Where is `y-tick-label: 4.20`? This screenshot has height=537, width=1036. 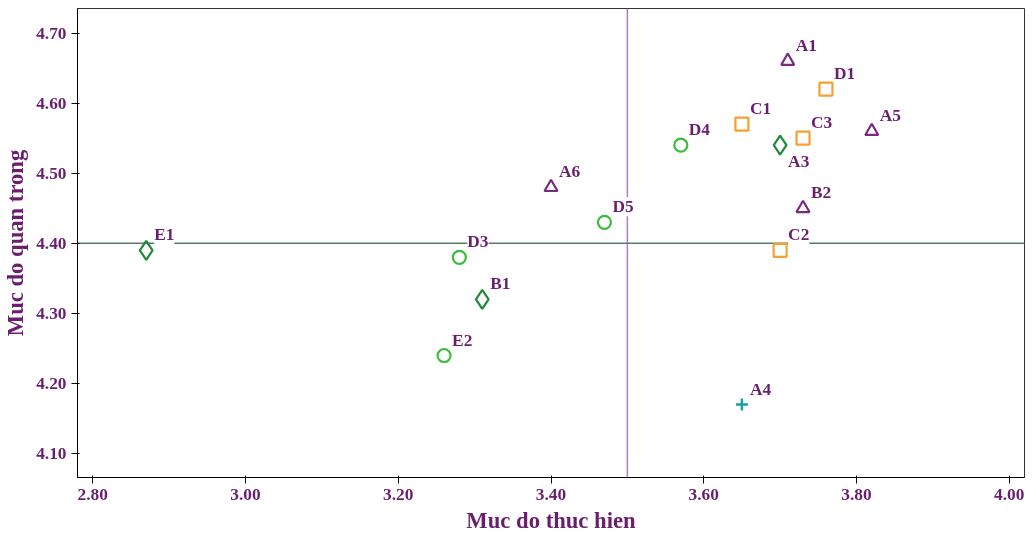
y-tick-label: 4.20 is located at coordinates (51, 384).